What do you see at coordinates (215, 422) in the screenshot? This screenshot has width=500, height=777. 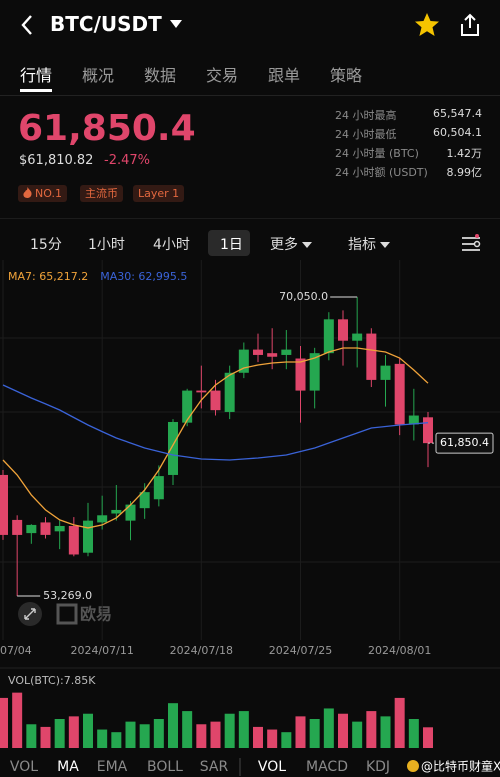 I see `ma-line` at bounding box center [215, 422].